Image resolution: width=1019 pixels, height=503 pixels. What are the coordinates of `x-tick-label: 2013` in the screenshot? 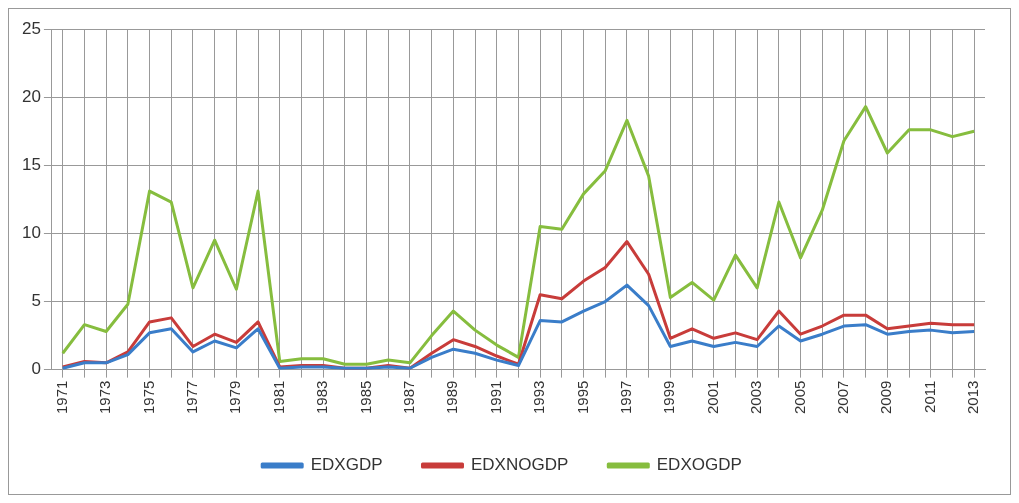 It's located at (973, 397).